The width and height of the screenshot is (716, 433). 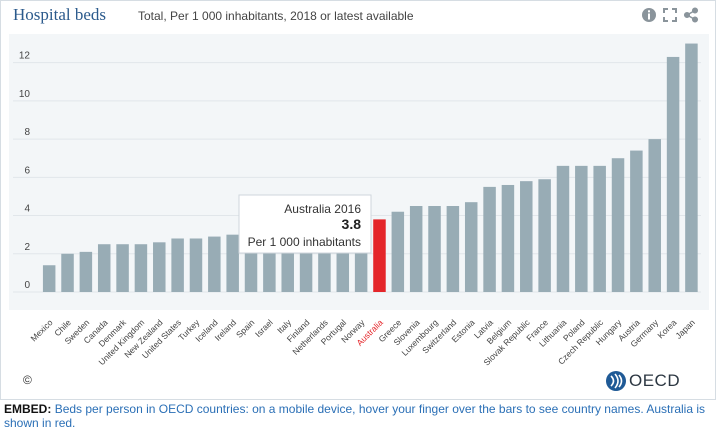 I want to click on bar-sweden, so click(x=86, y=271).